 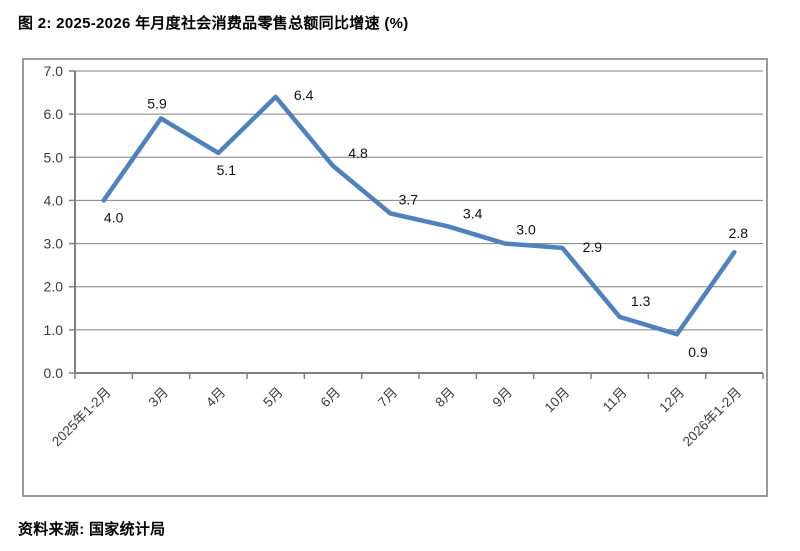 What do you see at coordinates (444, 397) in the screenshot?
I see `x-axis-label: 8月` at bounding box center [444, 397].